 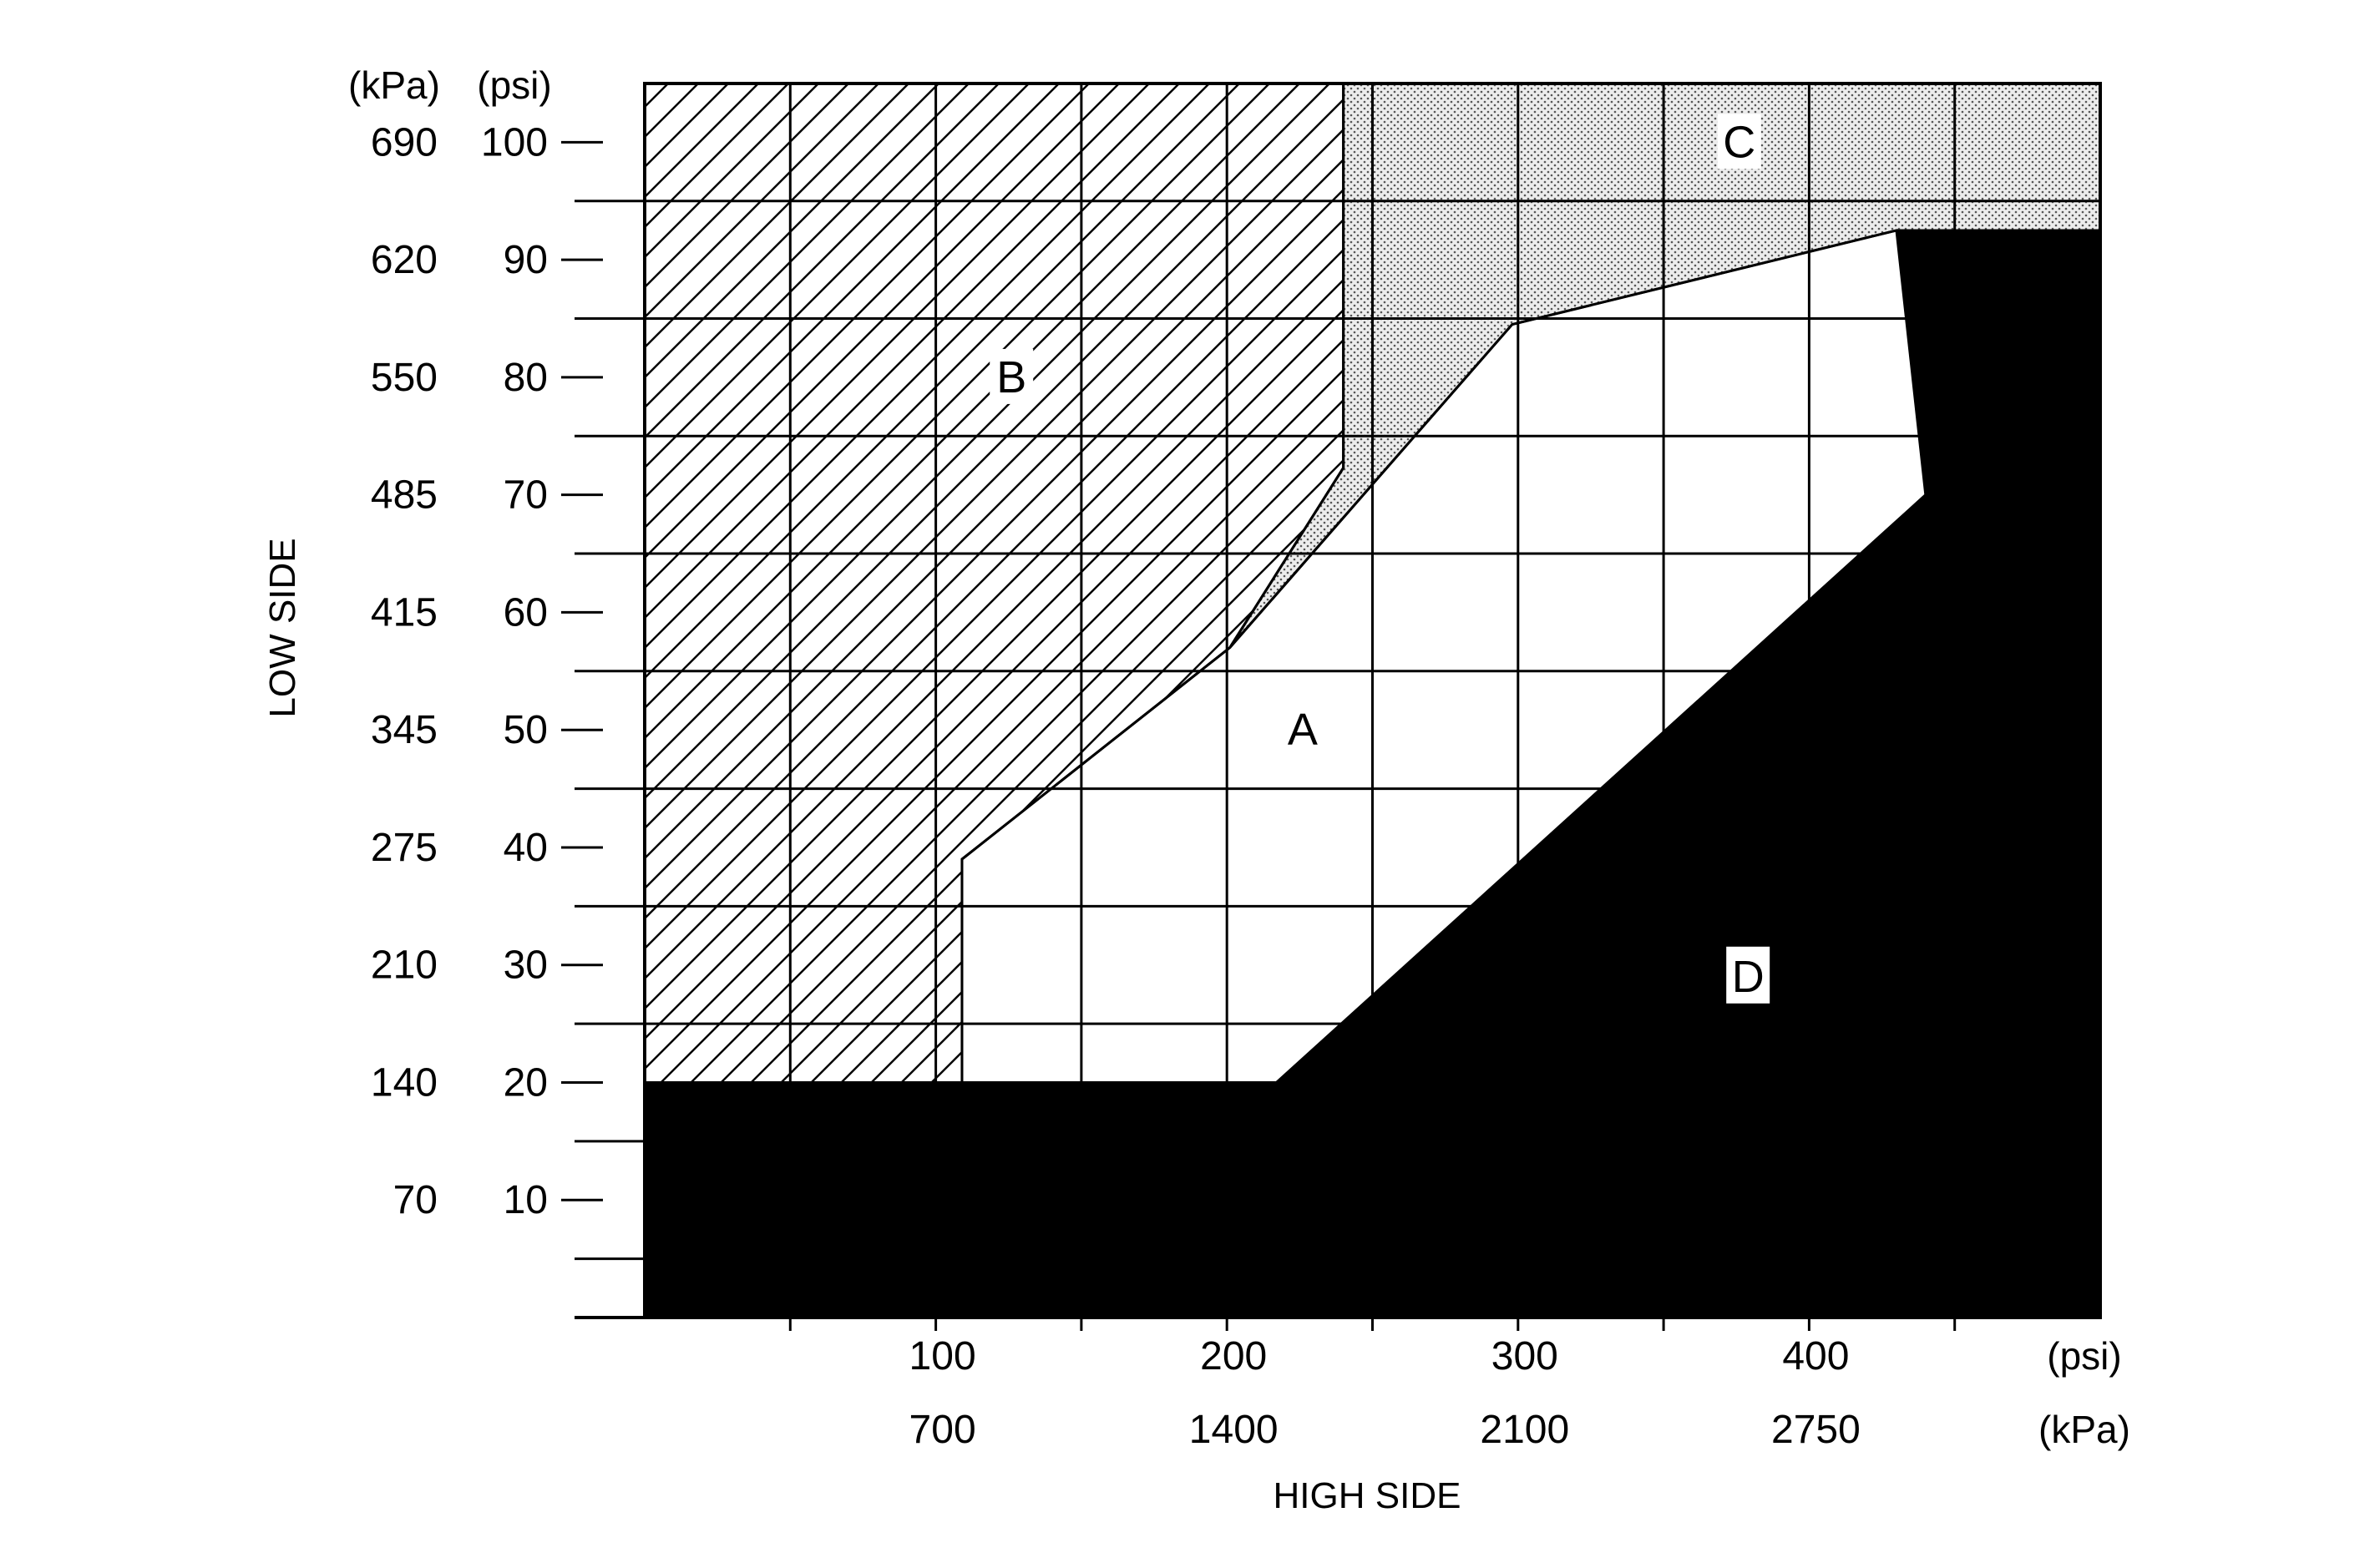 I want to click on y-tick-label-kpa: 620, so click(x=404, y=260).